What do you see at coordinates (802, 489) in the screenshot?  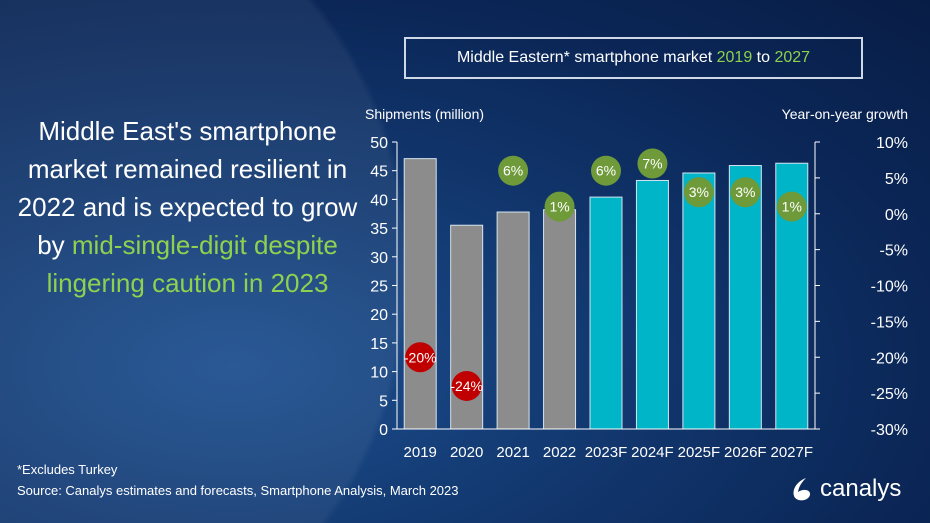 I see `canalys-logo-icon` at bounding box center [802, 489].